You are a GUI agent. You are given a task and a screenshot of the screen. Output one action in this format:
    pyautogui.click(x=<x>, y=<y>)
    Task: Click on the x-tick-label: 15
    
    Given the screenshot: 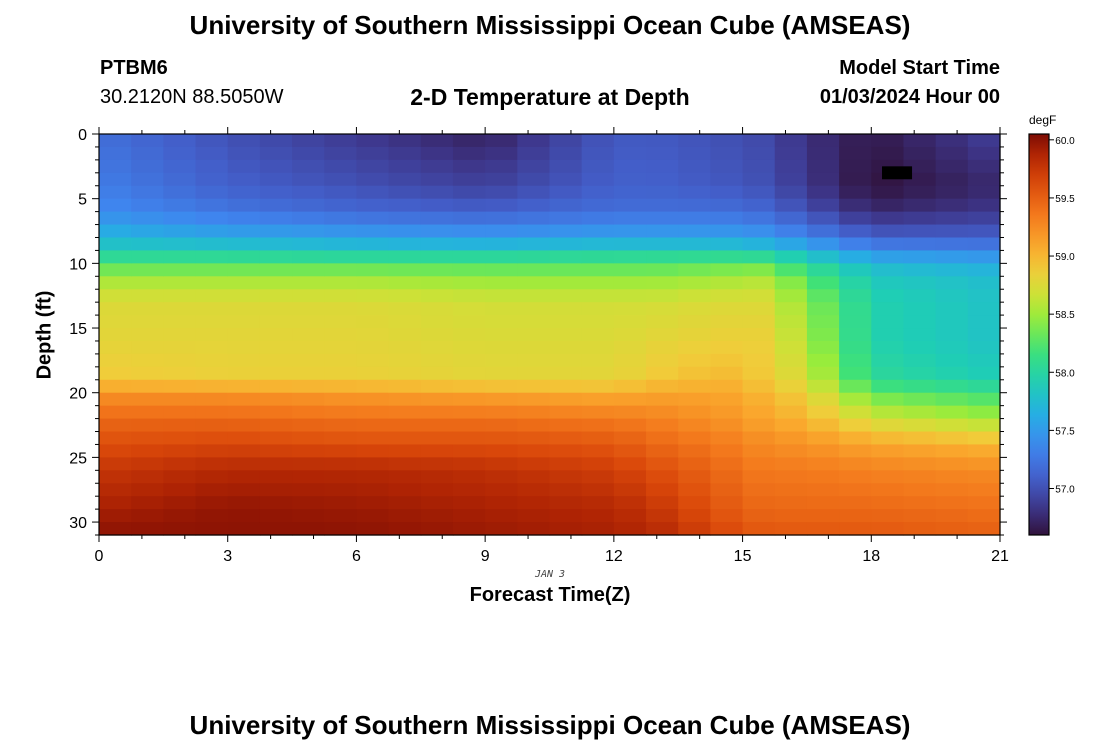 What is the action you would take?
    pyautogui.click(x=743, y=556)
    